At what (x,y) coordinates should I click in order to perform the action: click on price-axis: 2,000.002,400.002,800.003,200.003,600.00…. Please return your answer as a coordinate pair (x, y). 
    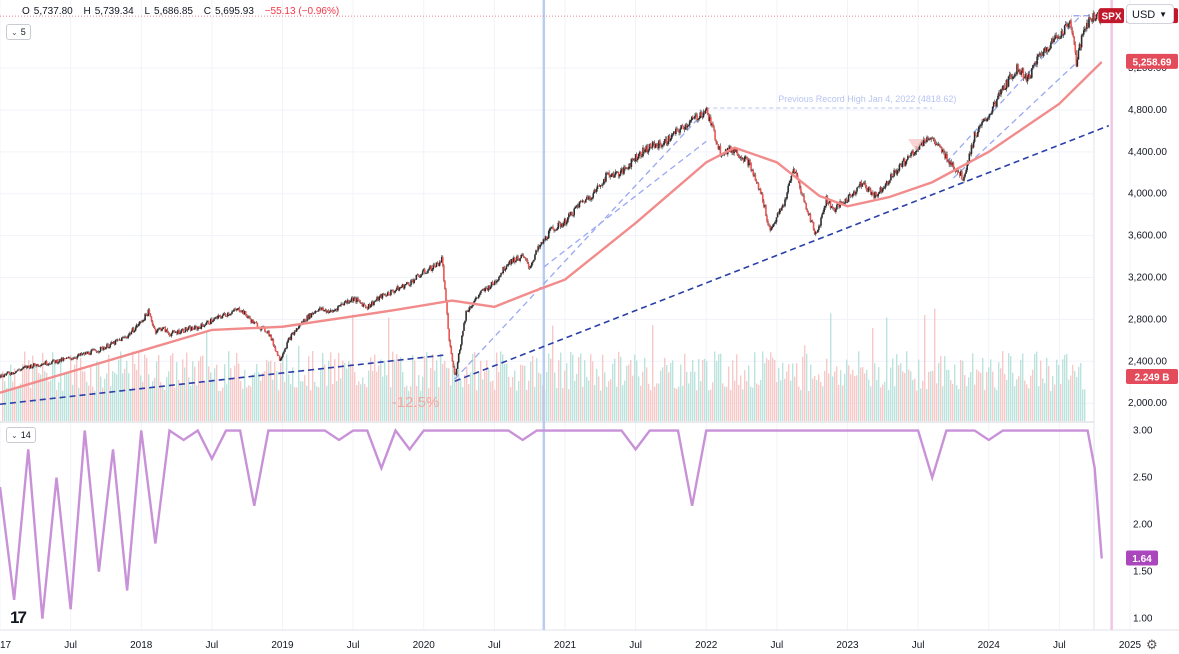
    Looking at the image, I should click on (1147, 236).